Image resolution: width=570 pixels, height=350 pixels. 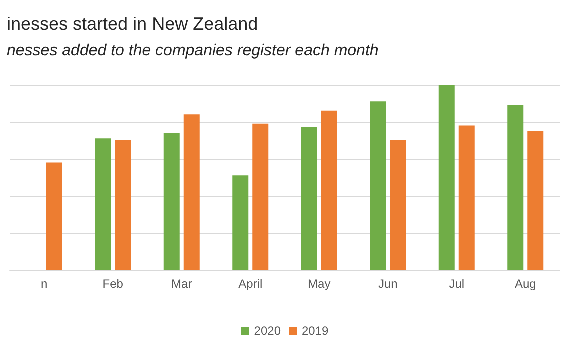 I want to click on x-tick-label: Mar, so click(x=182, y=284).